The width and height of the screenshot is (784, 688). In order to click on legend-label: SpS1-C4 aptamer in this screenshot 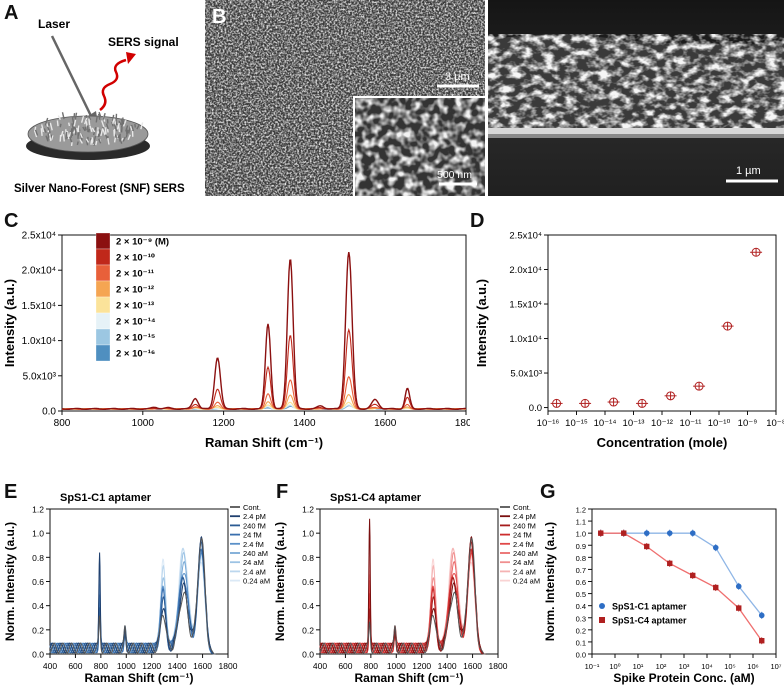, I will do `click(649, 621)`.